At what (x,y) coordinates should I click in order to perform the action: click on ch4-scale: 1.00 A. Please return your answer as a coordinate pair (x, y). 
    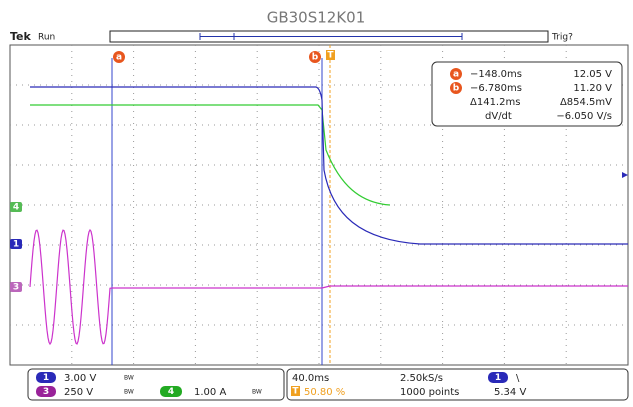
    Looking at the image, I should click on (210, 392).